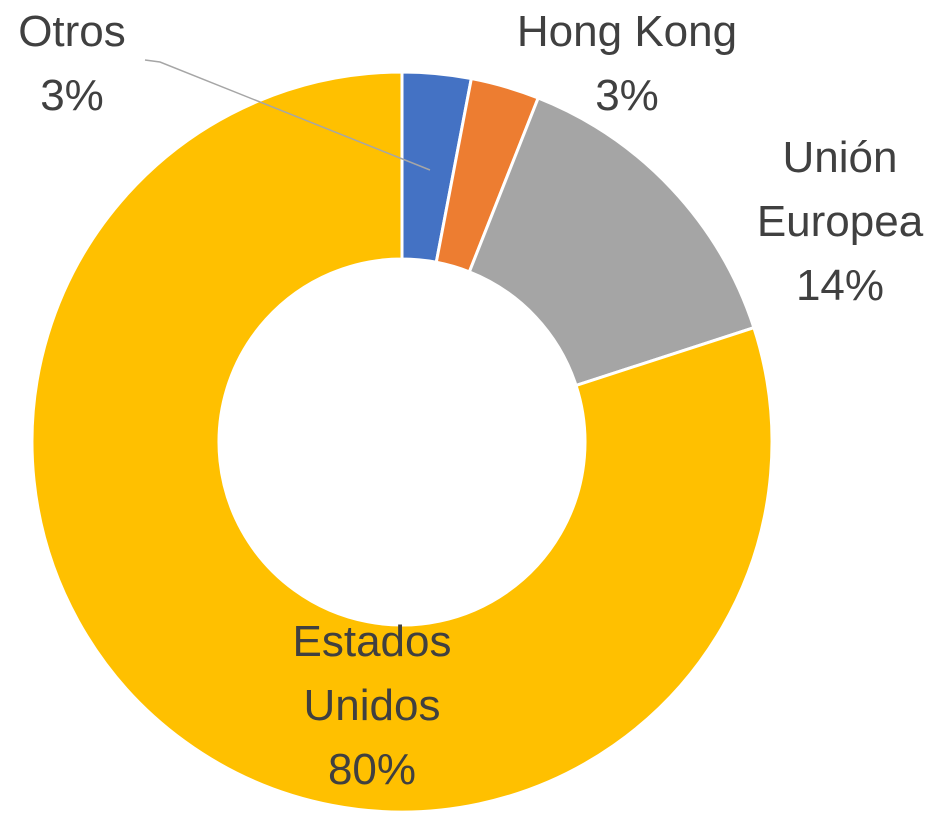 The height and width of the screenshot is (815, 938). I want to click on donut-slice, so click(611, 242).